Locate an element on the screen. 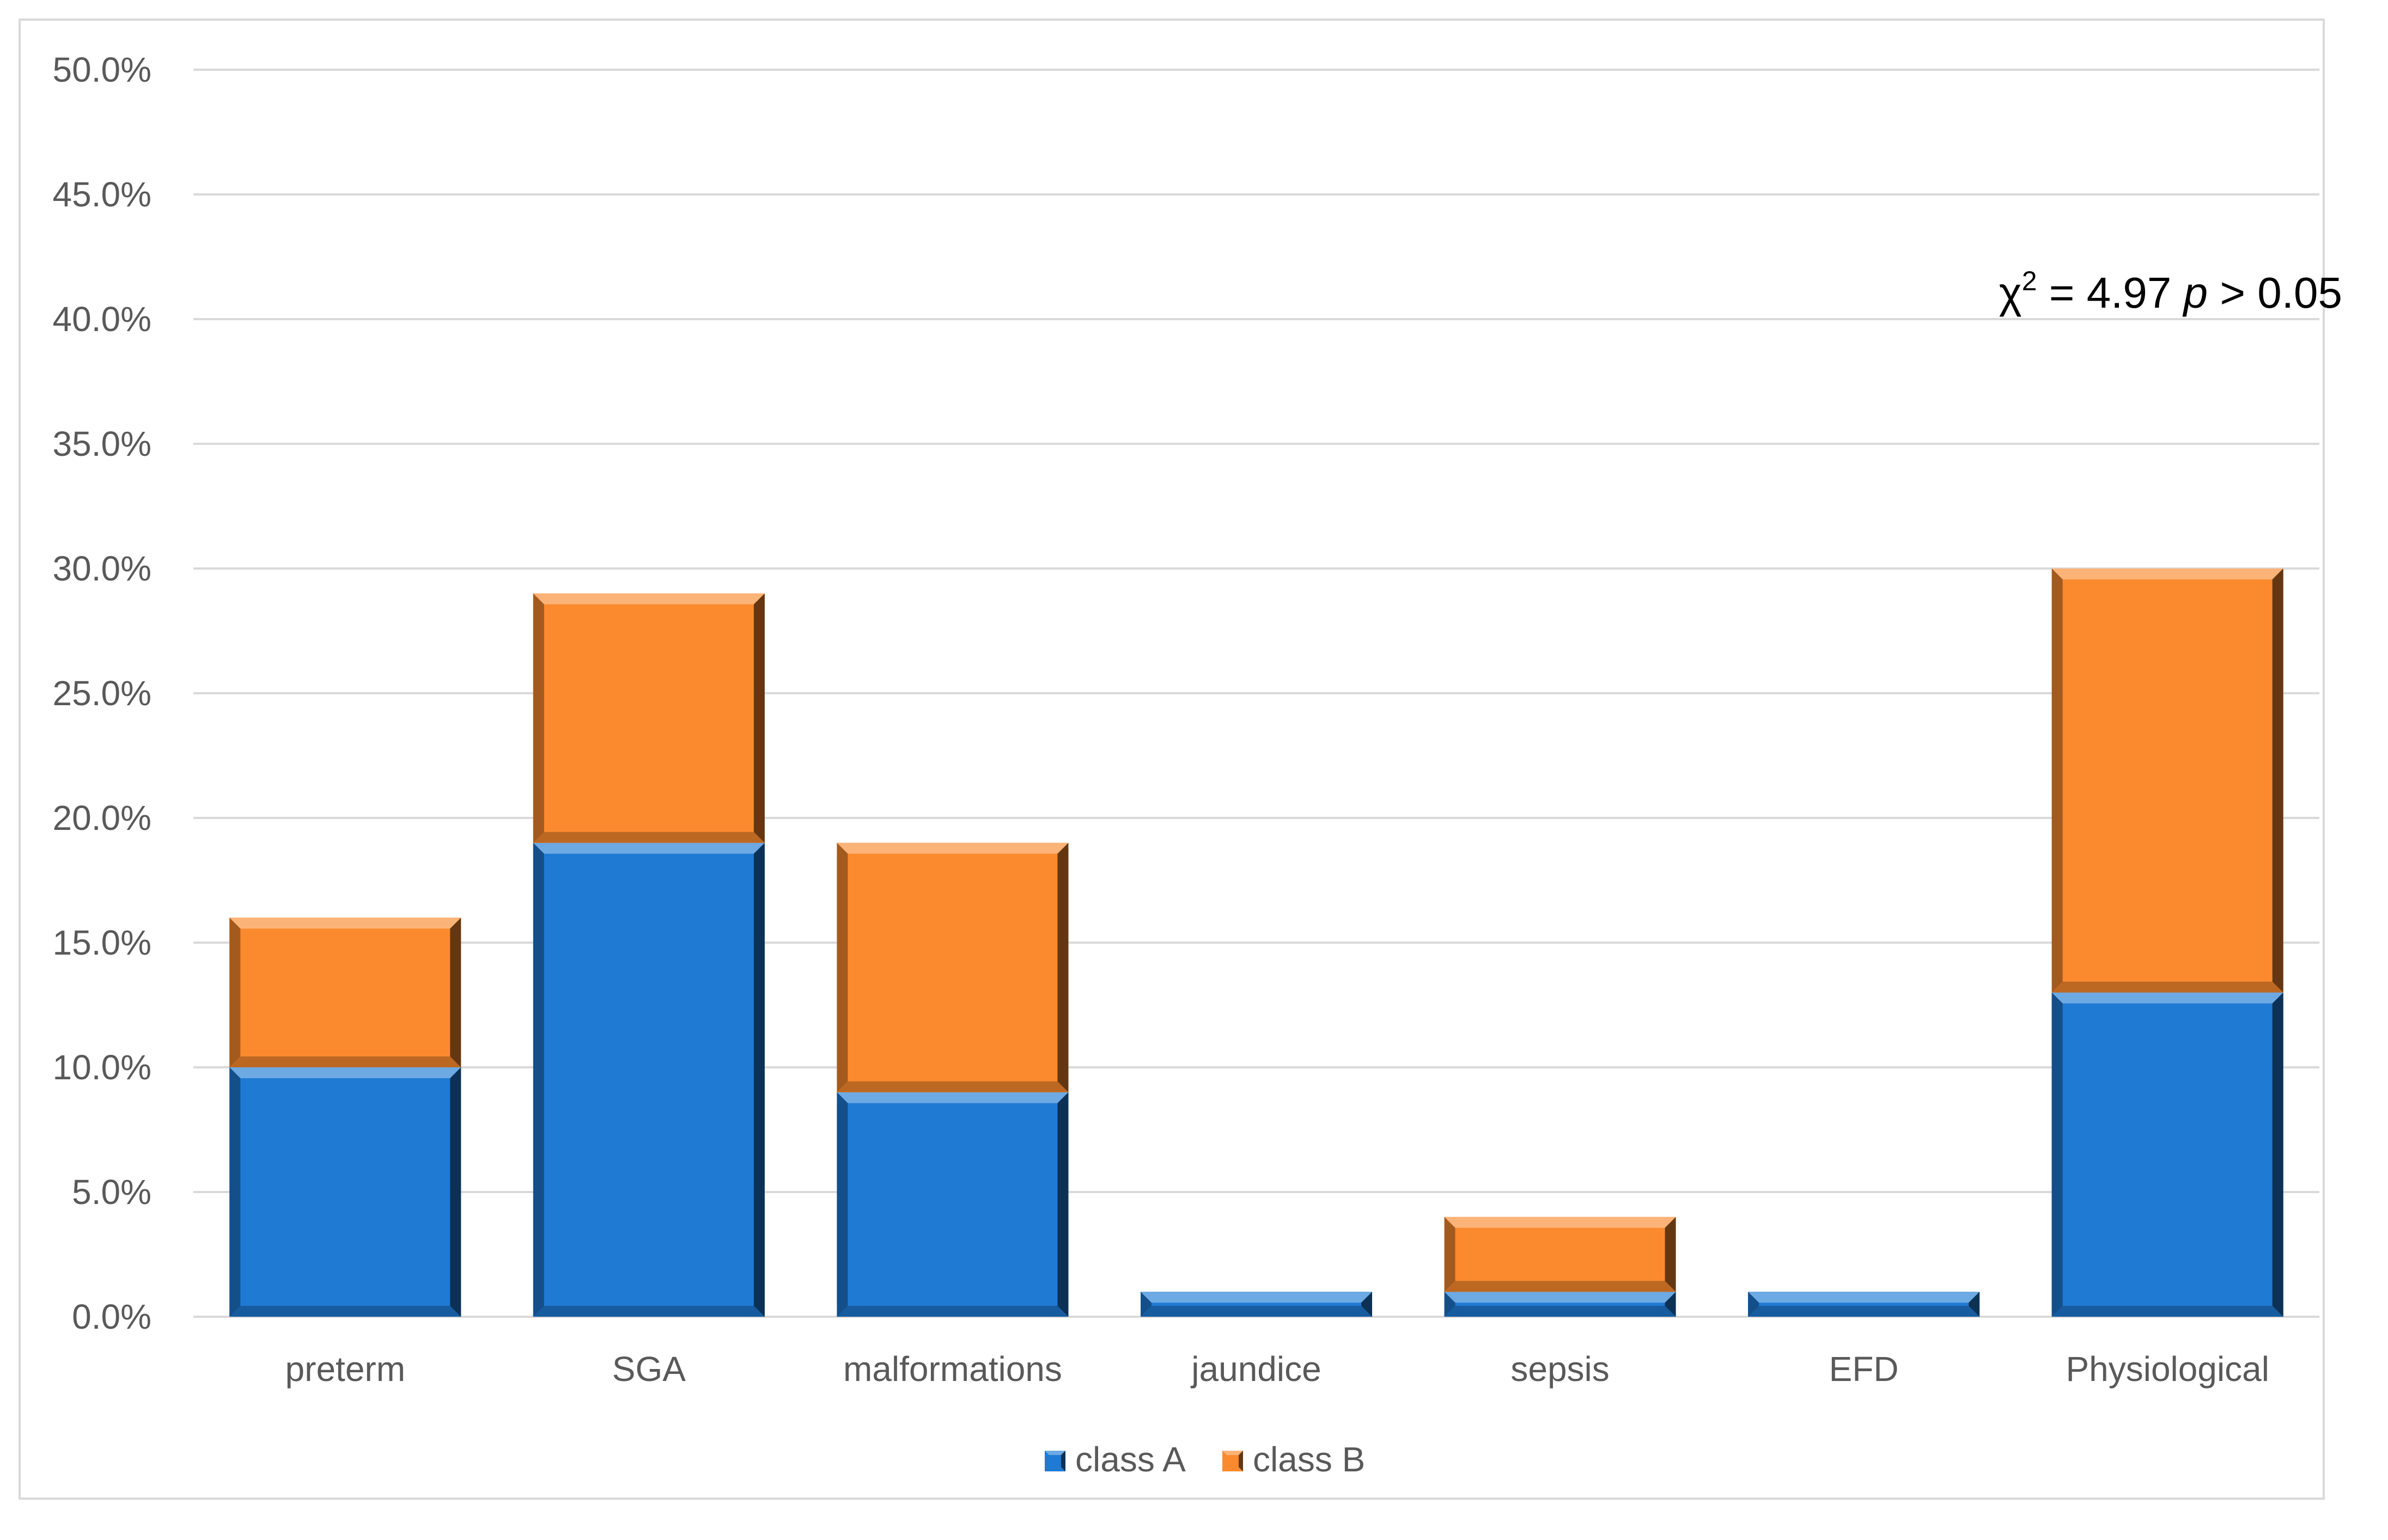 This screenshot has height=1540, width=2388. legend: class A class B is located at coordinates (1205, 1460).